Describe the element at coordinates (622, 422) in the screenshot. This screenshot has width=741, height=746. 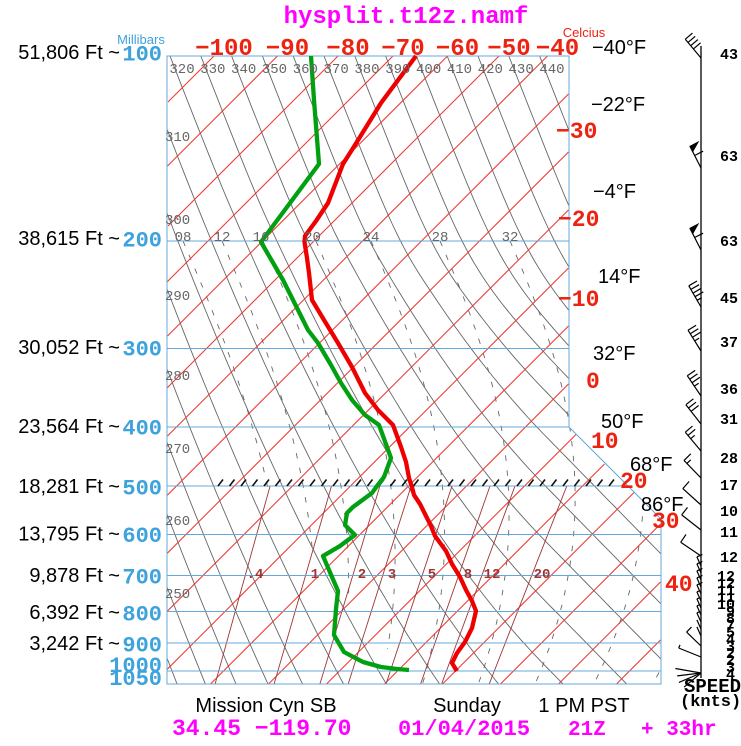
I see `svg-text: 50°F` at that location.